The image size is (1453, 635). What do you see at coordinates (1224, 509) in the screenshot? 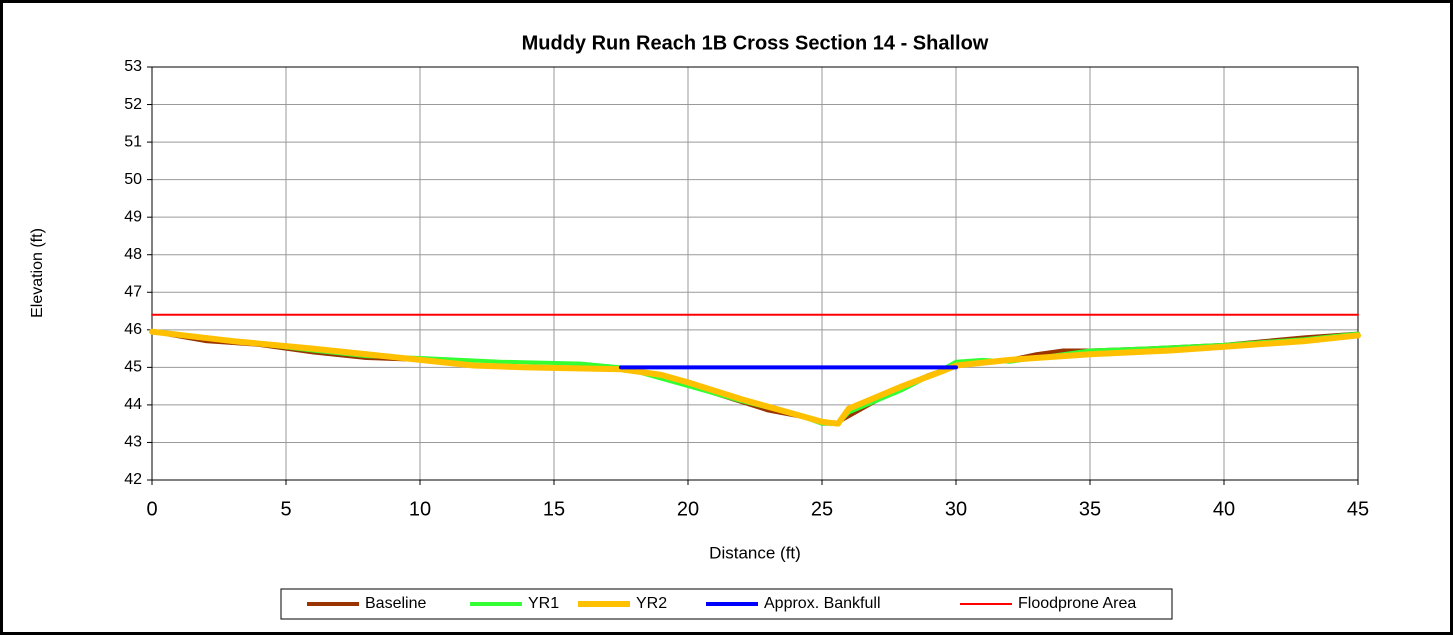
I see `x-tick-label: 40` at bounding box center [1224, 509].